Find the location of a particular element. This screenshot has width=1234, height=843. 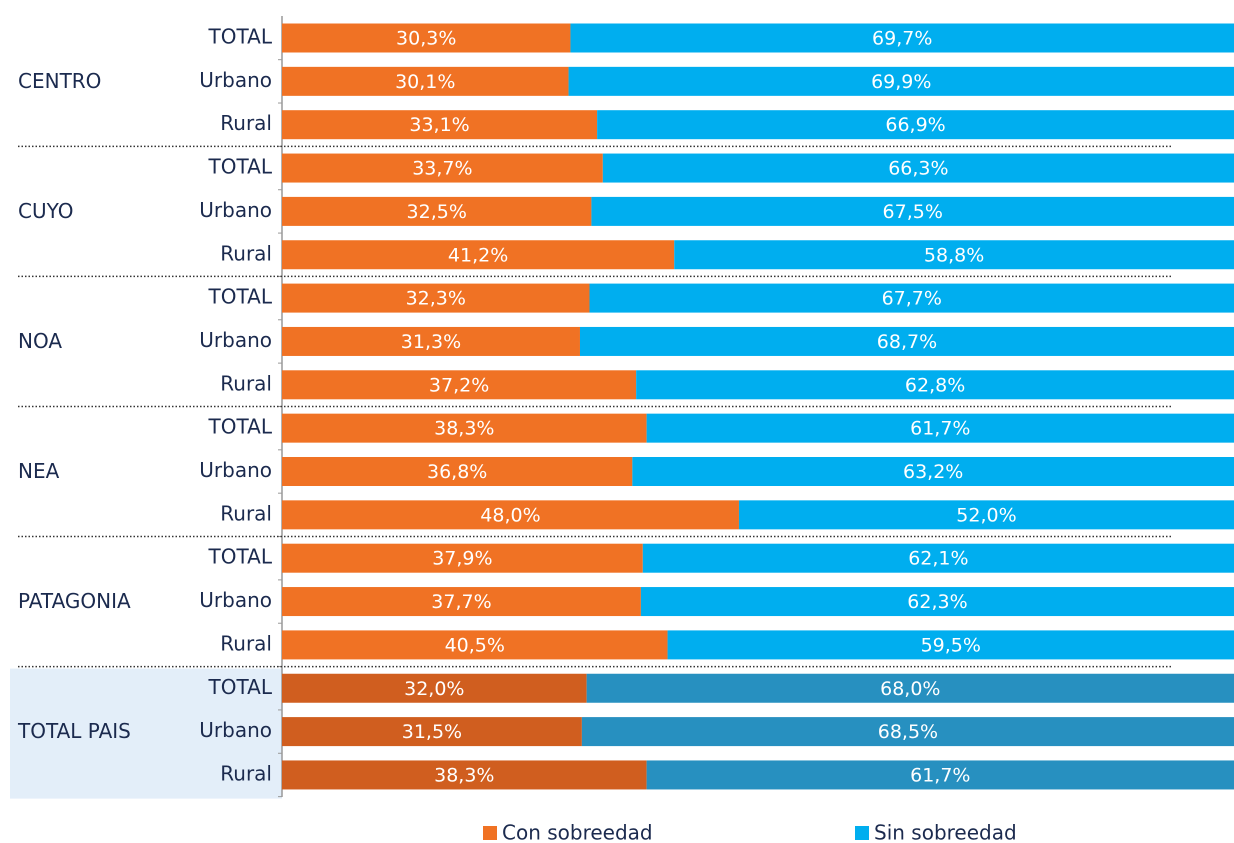

group-label: TOTAL PAIS is located at coordinates (74, 731).